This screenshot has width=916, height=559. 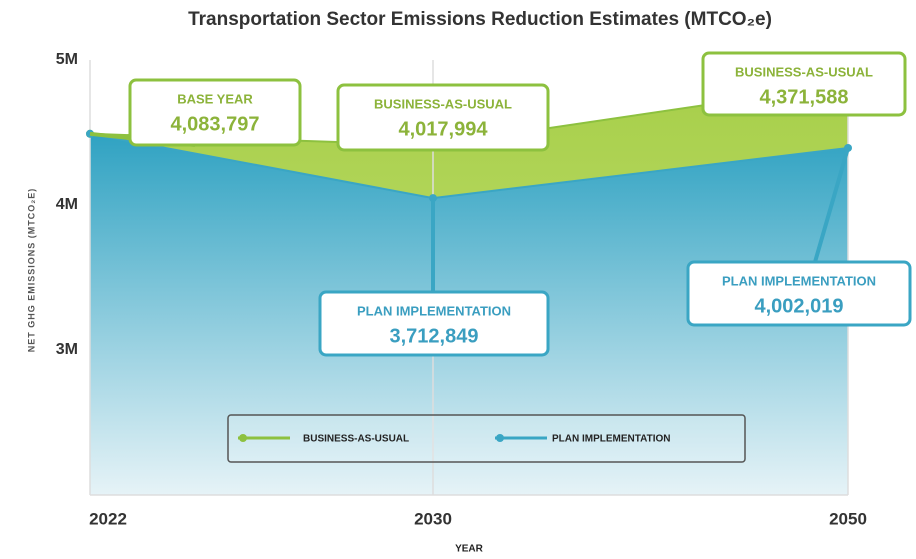 What do you see at coordinates (469, 549) in the screenshot?
I see `x-axis-label: YEAR` at bounding box center [469, 549].